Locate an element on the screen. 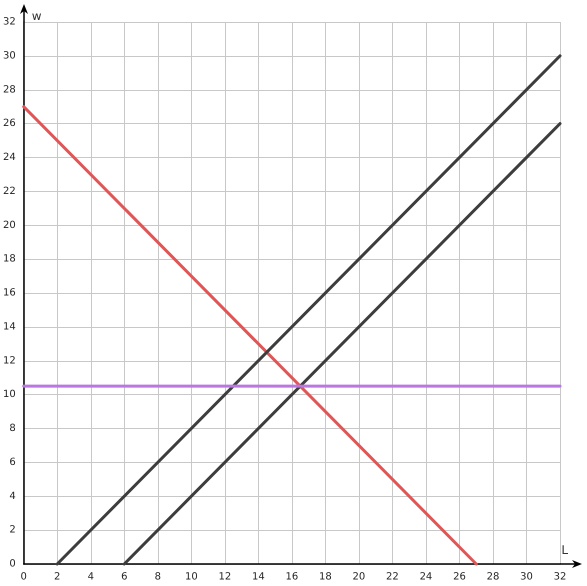 This screenshot has width=587, height=586. y-tick-label: 20 is located at coordinates (9, 225).